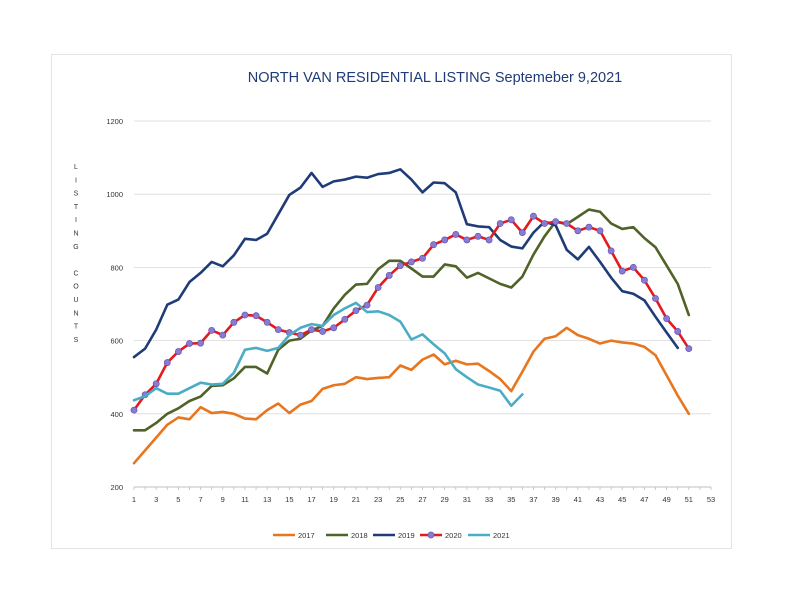  Describe the element at coordinates (489, 535) in the screenshot. I see `legend-item-2021: 2021` at that location.